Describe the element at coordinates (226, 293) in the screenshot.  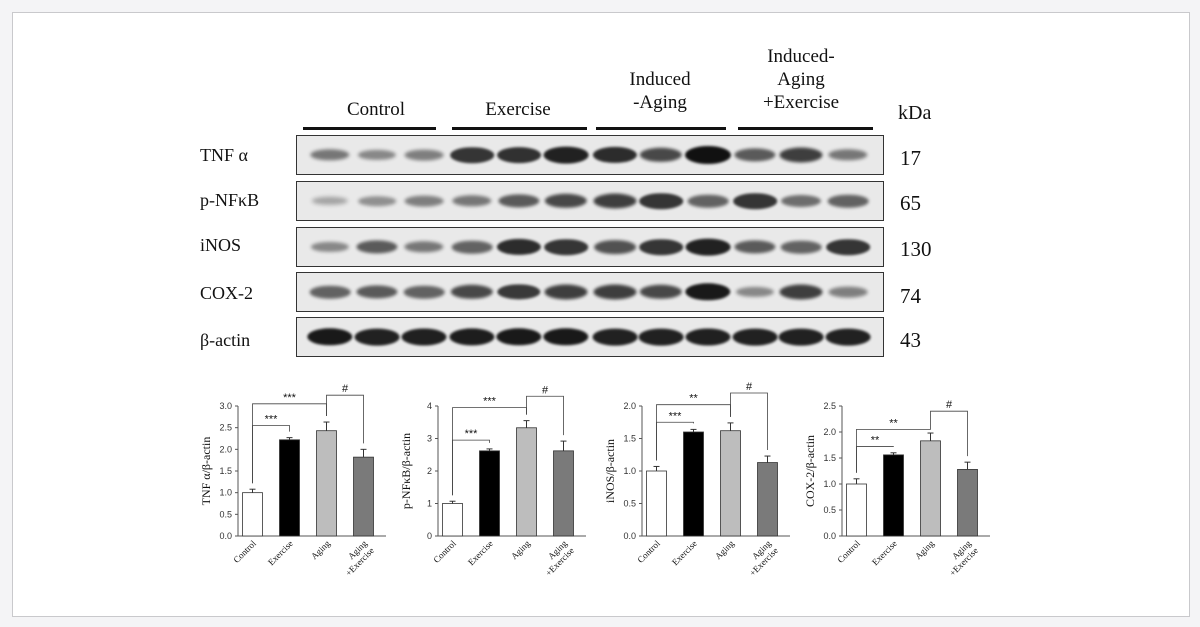
I see `protein-label-cox2: COX-2` at that location.